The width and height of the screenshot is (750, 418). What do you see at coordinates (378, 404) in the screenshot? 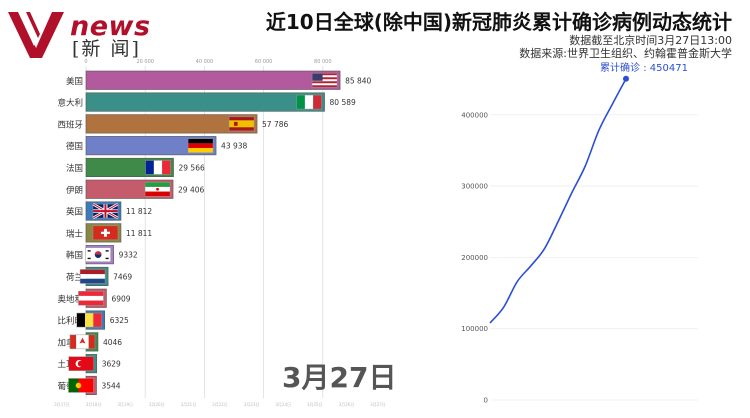
I see `bar-date-tick: 3月27日` at bounding box center [378, 404].